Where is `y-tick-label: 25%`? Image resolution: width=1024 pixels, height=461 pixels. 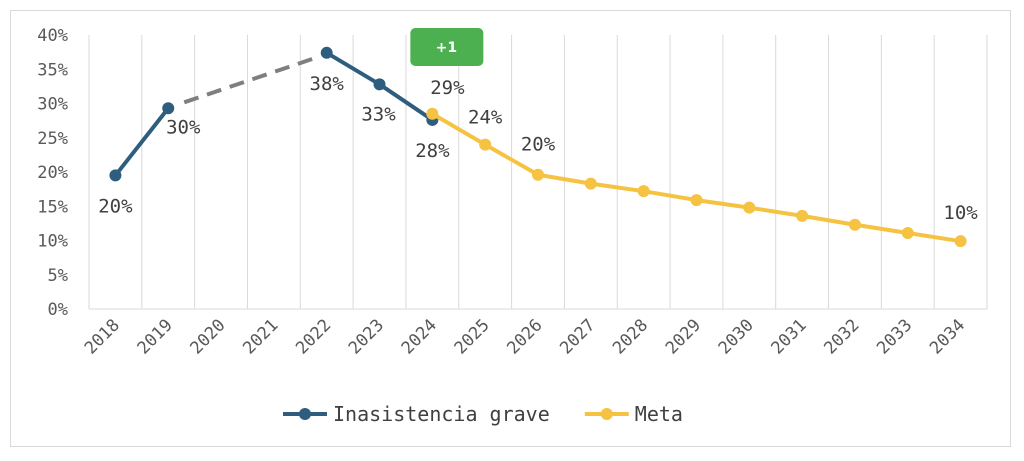 y-tick-label: 25% is located at coordinates (52, 139).